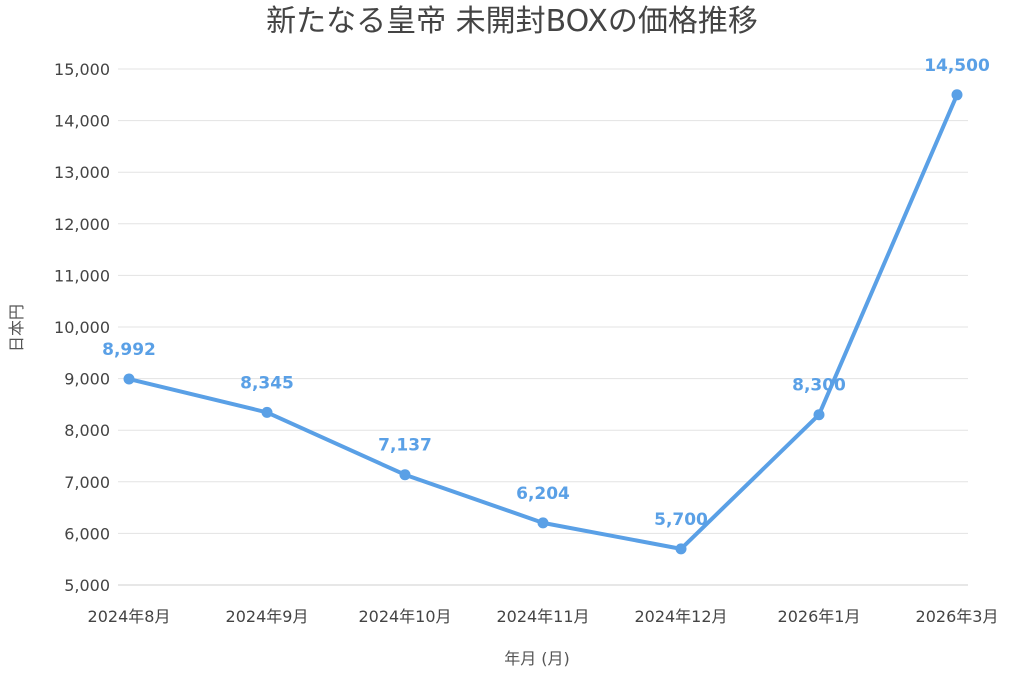 Image resolution: width=1024 pixels, height=676 pixels. Describe the element at coordinates (129, 350) in the screenshot. I see `data-label: 8,992` at that location.